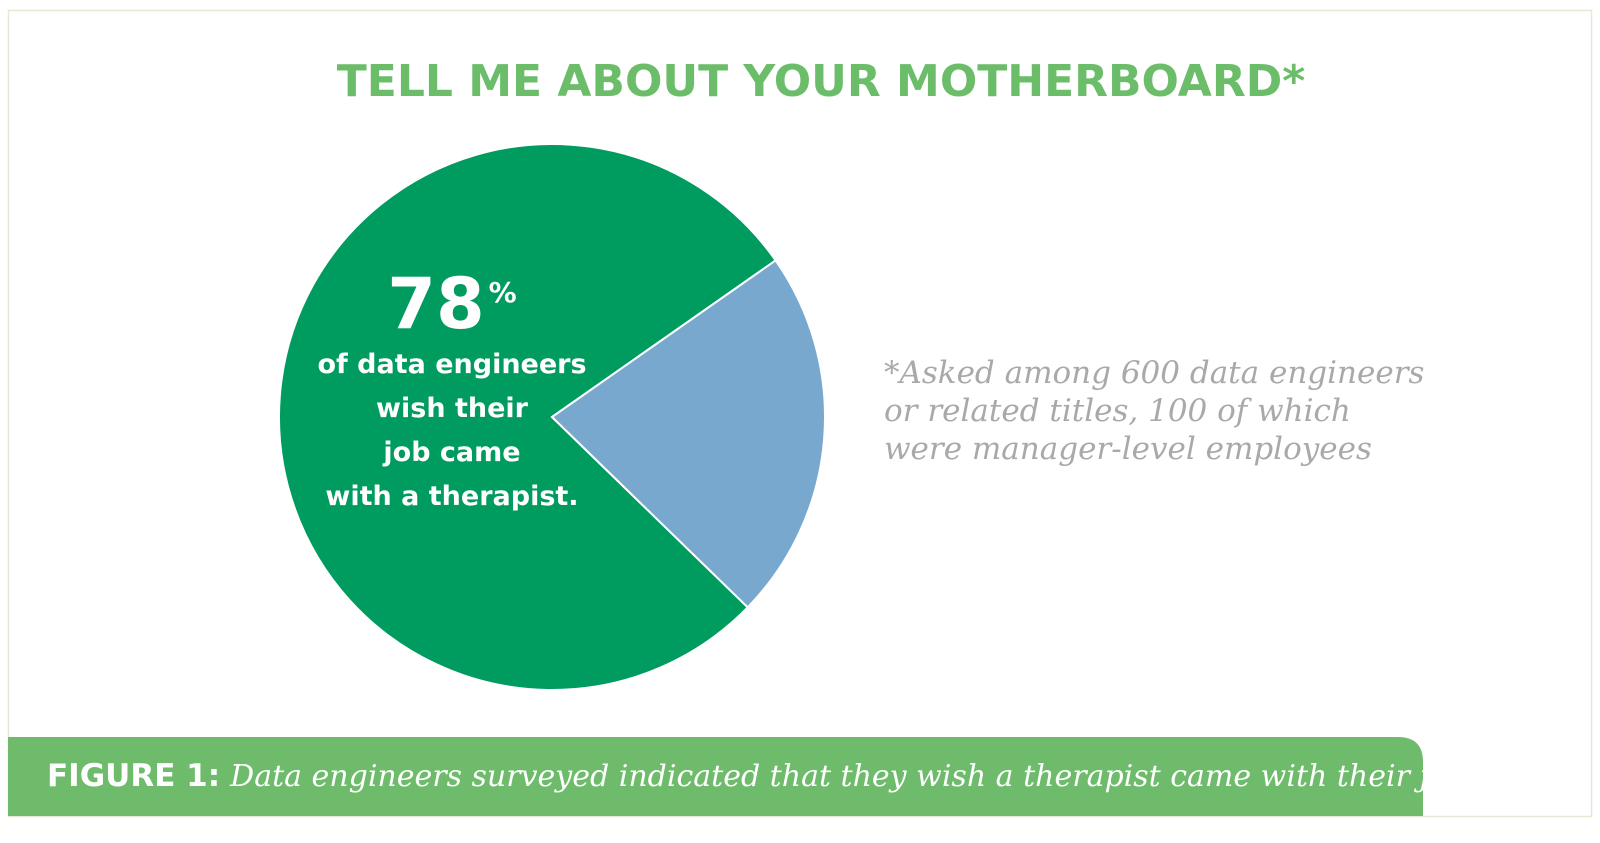 The height and width of the screenshot is (843, 1600). What do you see at coordinates (1128, 449) in the screenshot?
I see `footnote-line: were manager-level employees` at bounding box center [1128, 449].